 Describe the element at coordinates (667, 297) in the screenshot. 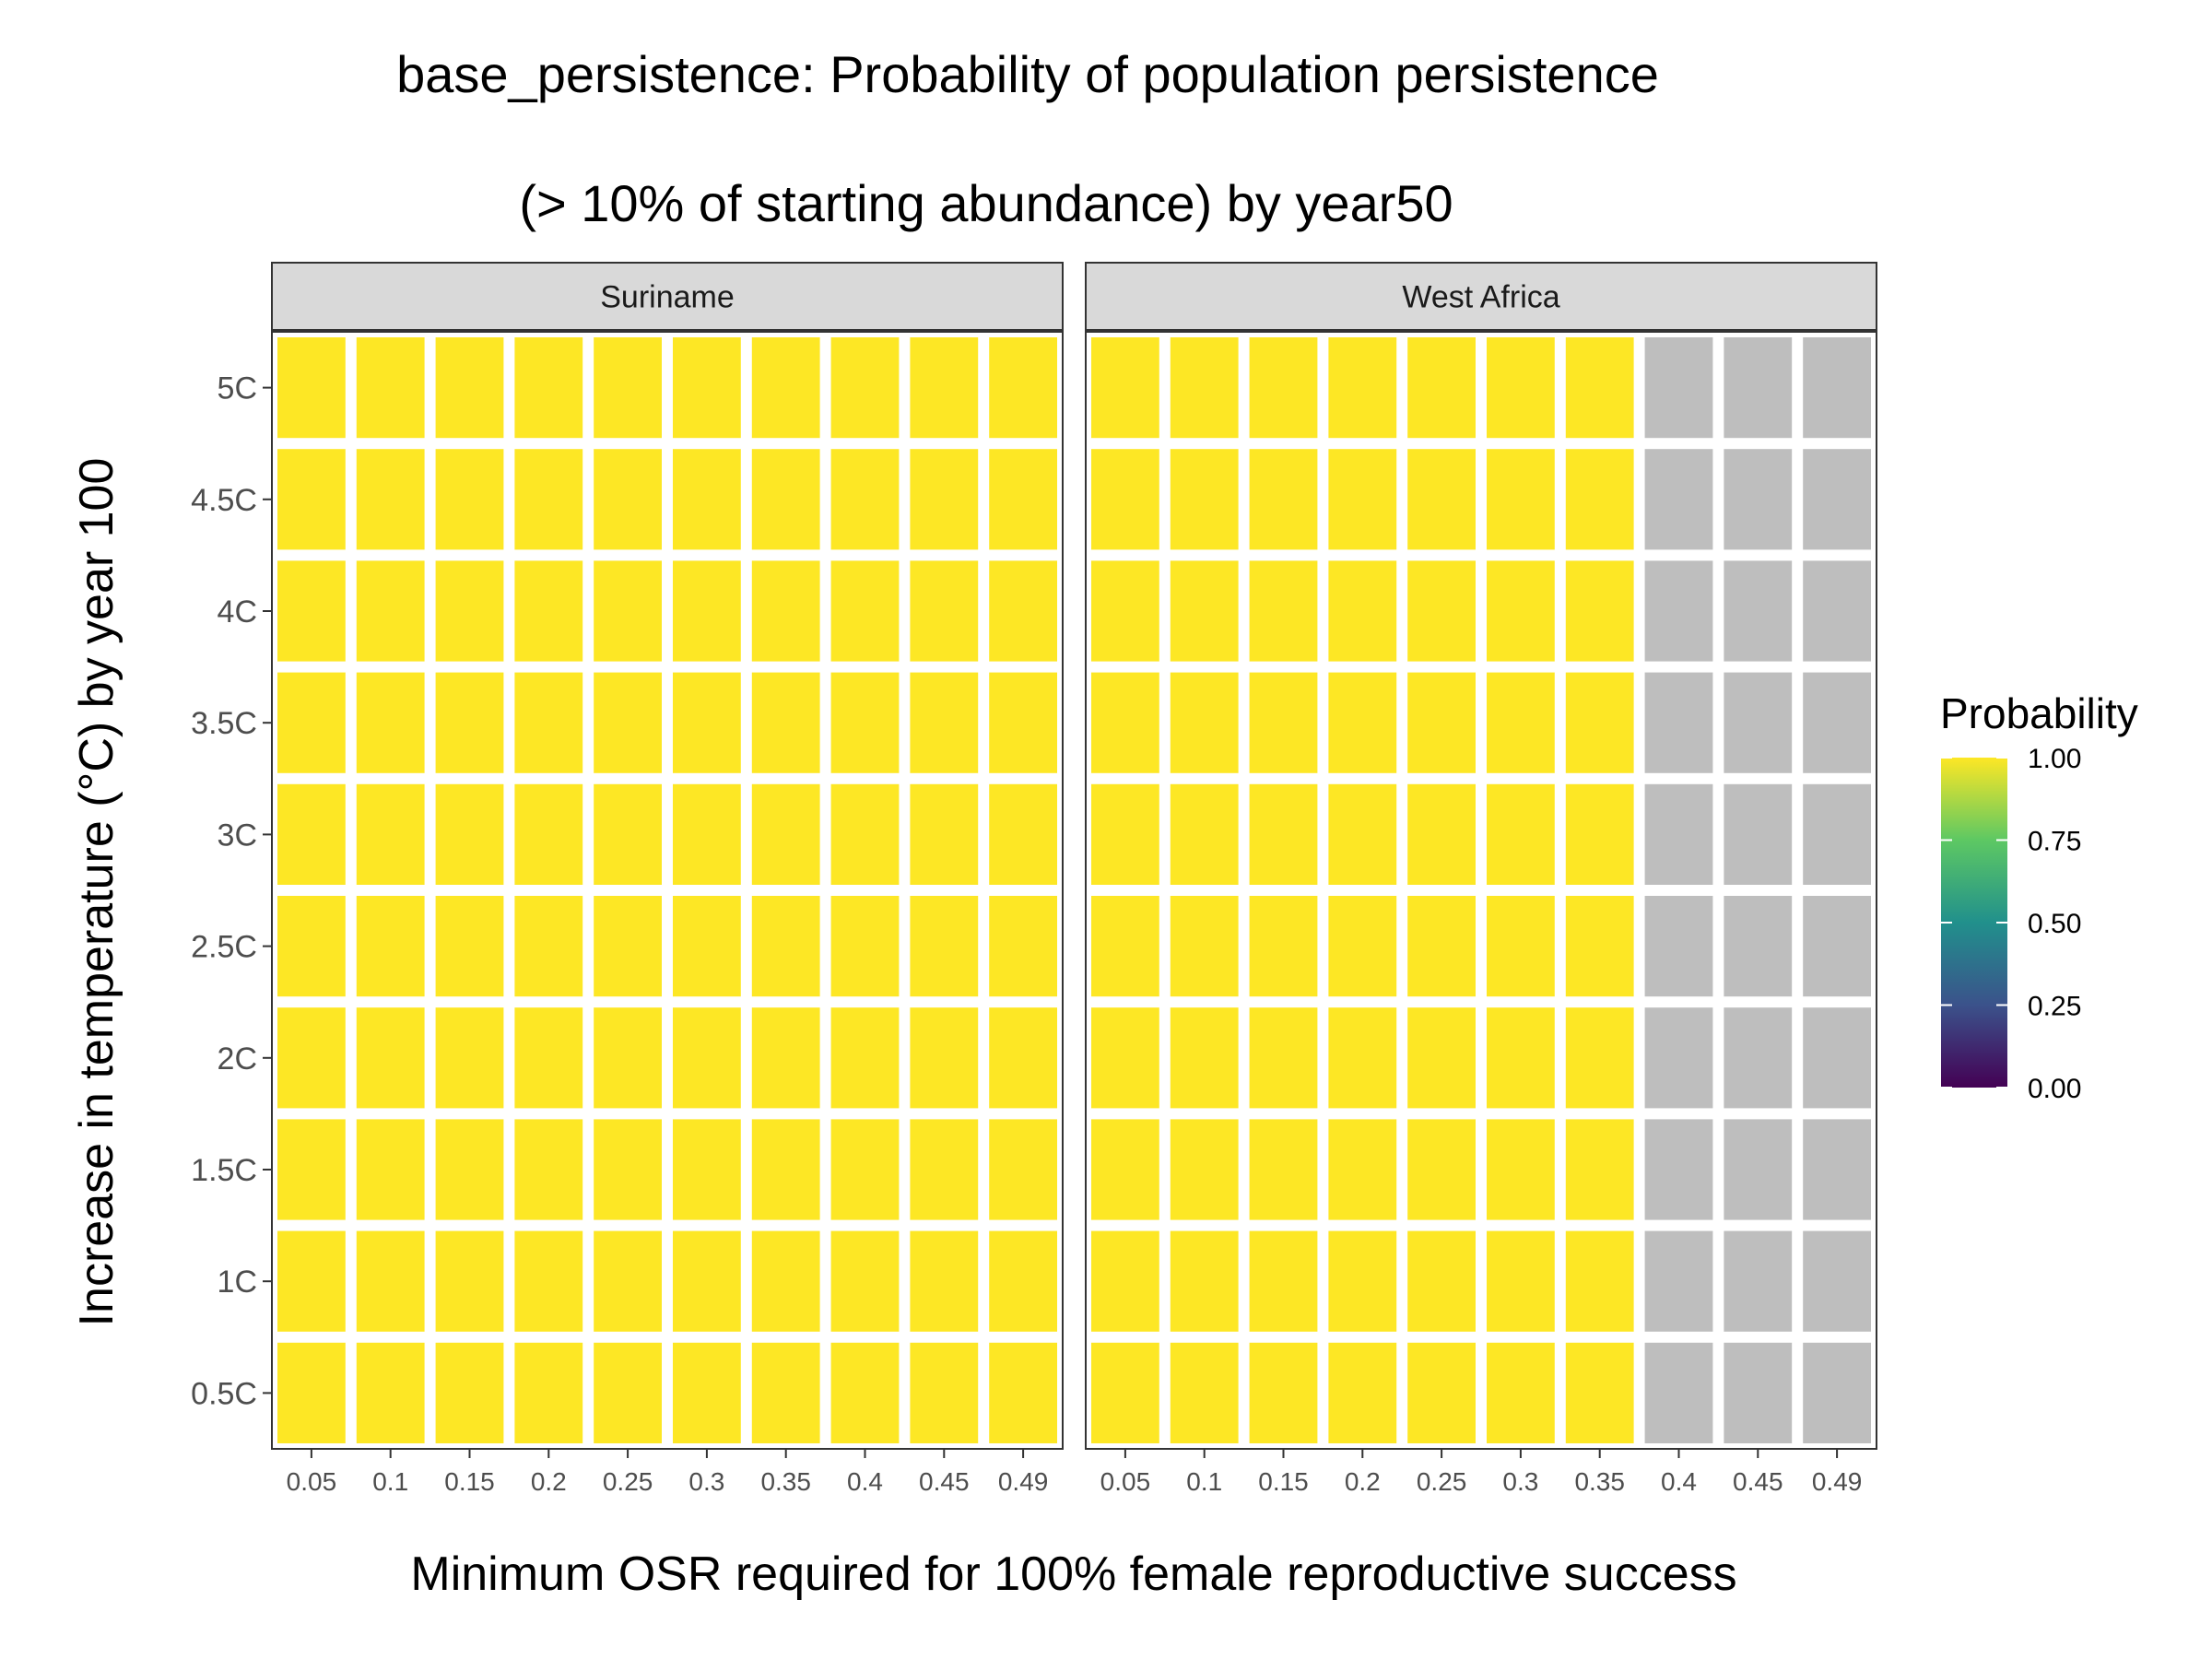

I see `facet-strip-label: Suriname` at that location.